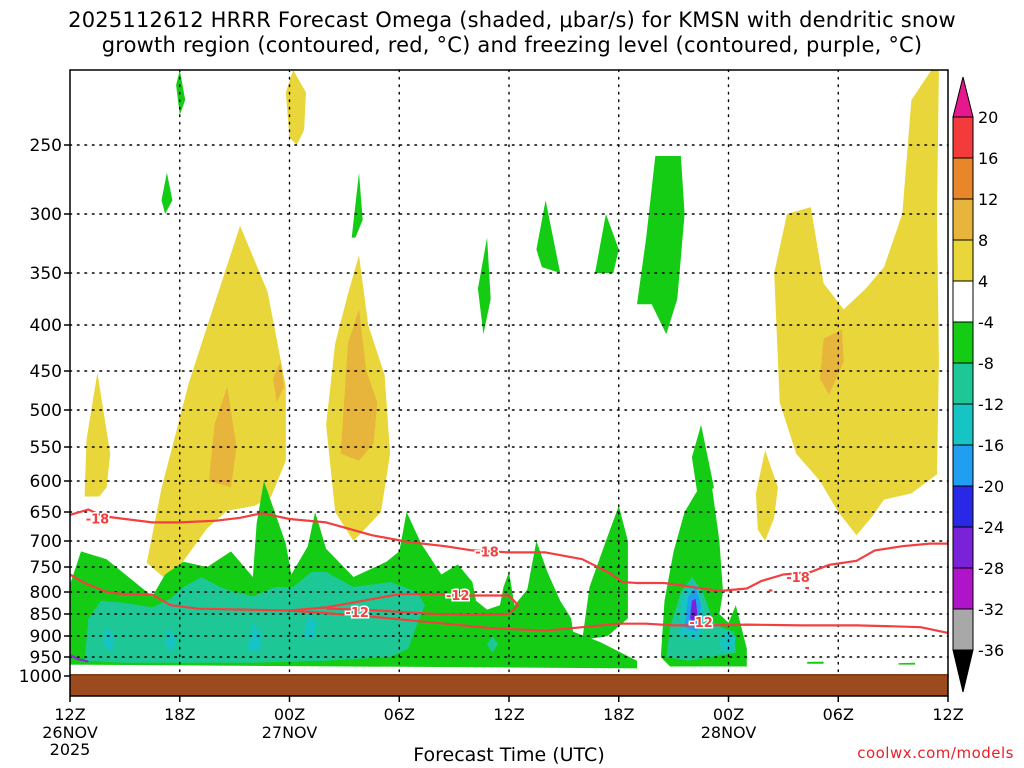 The height and width of the screenshot is (768, 1024). I want to click on colorbar-label-6: -8, so click(986, 363).